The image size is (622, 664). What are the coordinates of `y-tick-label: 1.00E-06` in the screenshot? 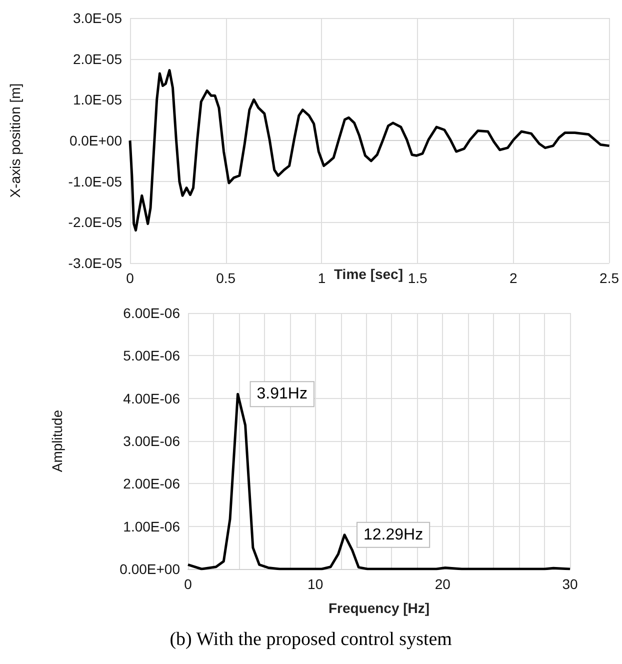 It's located at (151, 526).